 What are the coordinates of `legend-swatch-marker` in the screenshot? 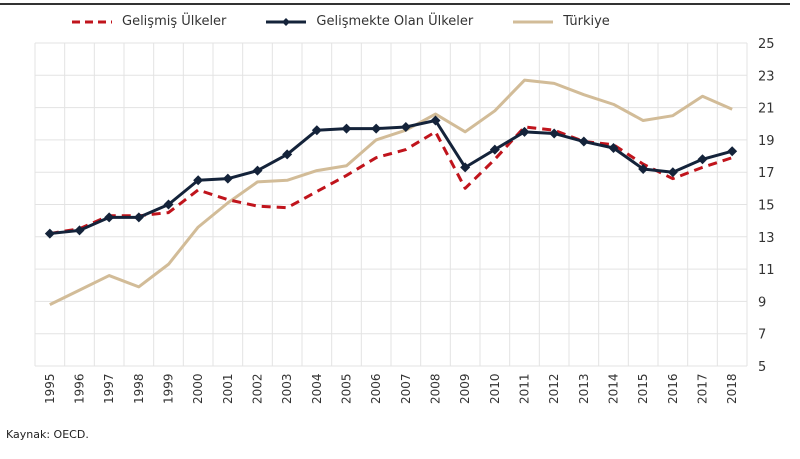 It's located at (286, 21).